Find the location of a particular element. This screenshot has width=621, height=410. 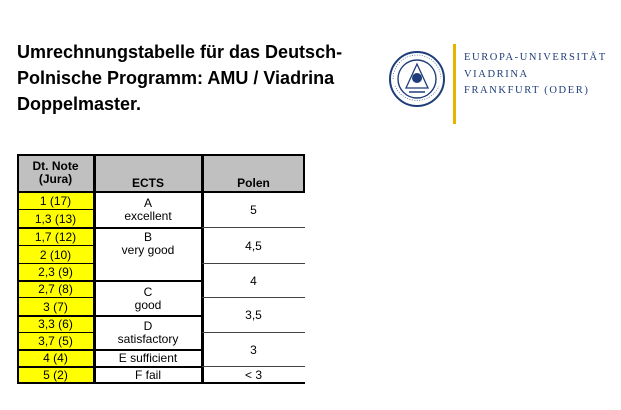

ects-label: excellent is located at coordinates (148, 216).